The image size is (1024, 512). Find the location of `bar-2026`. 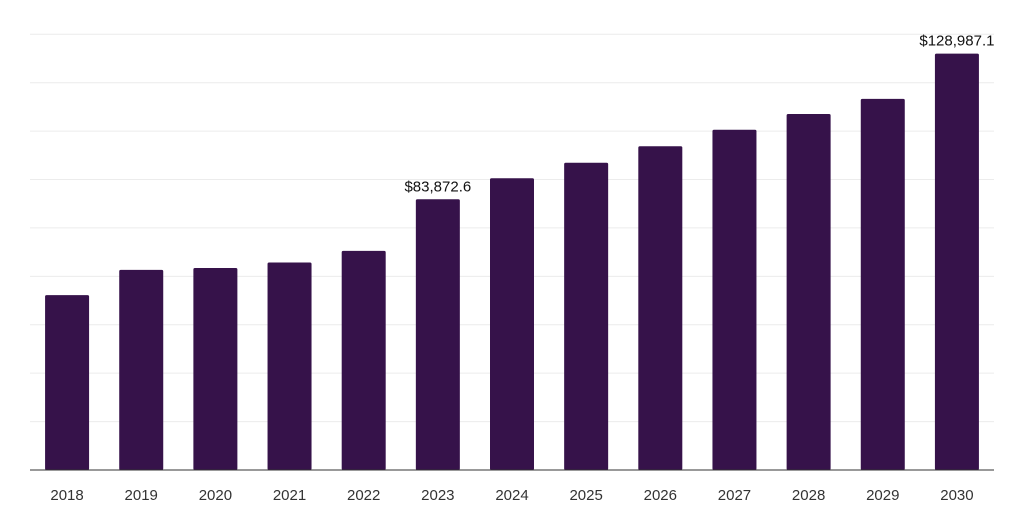

bar-2026 is located at coordinates (660, 308).